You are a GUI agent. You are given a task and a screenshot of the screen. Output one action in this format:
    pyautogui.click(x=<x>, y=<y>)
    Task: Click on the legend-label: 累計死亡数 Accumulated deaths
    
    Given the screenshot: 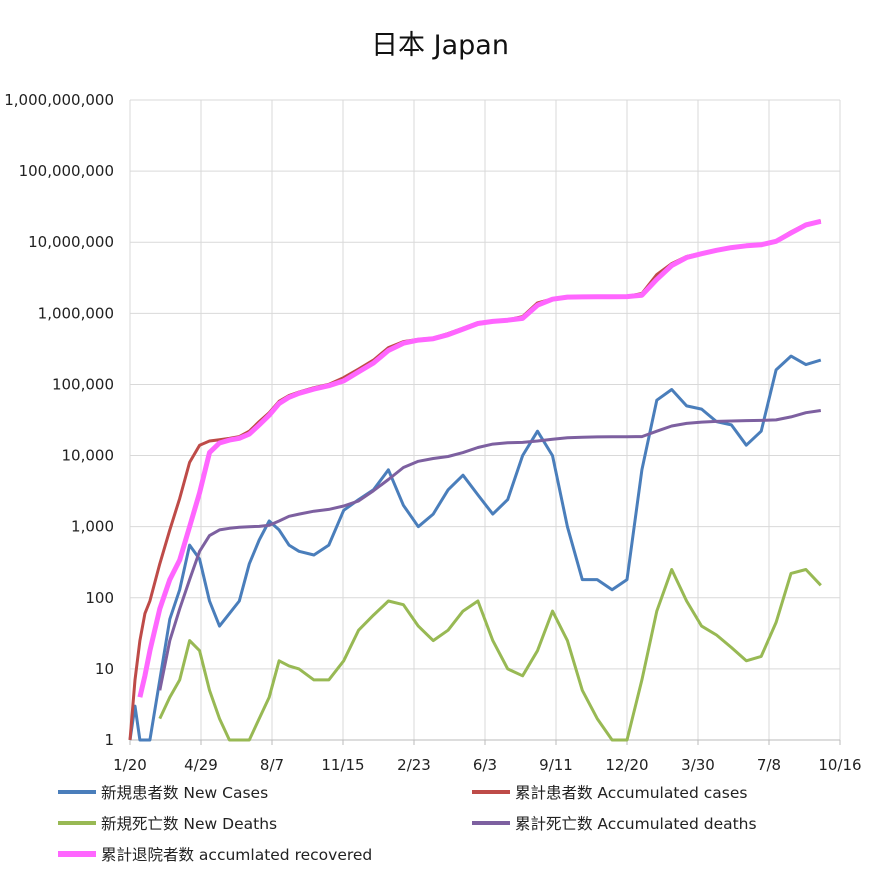 What is the action you would take?
    pyautogui.click(x=636, y=824)
    